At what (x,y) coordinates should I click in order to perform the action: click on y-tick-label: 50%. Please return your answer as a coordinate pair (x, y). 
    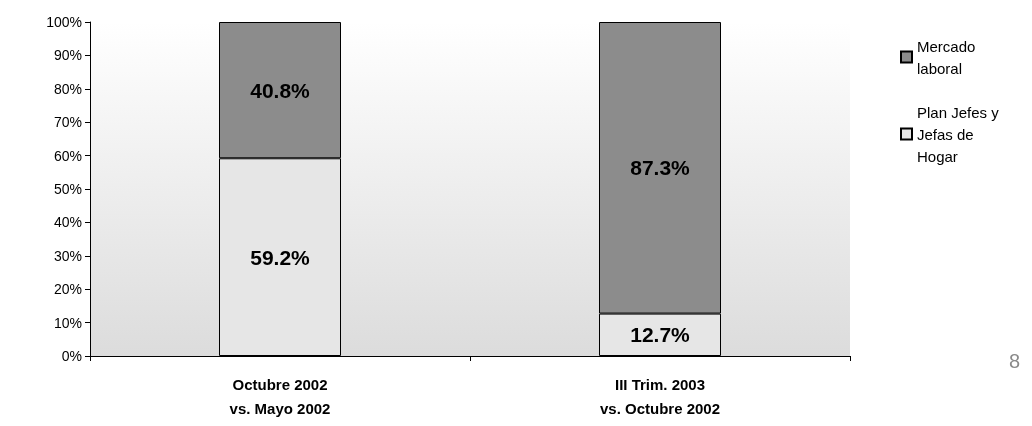
    Looking at the image, I should click on (67, 189).